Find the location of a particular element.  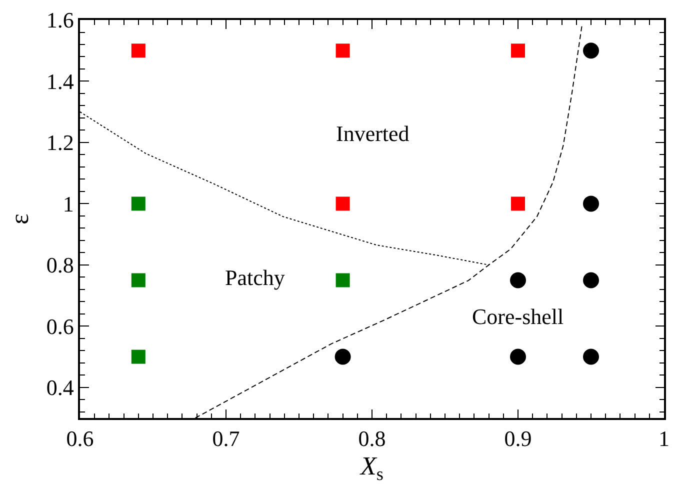

y-tick-label: 1.4 is located at coordinates (60, 81).